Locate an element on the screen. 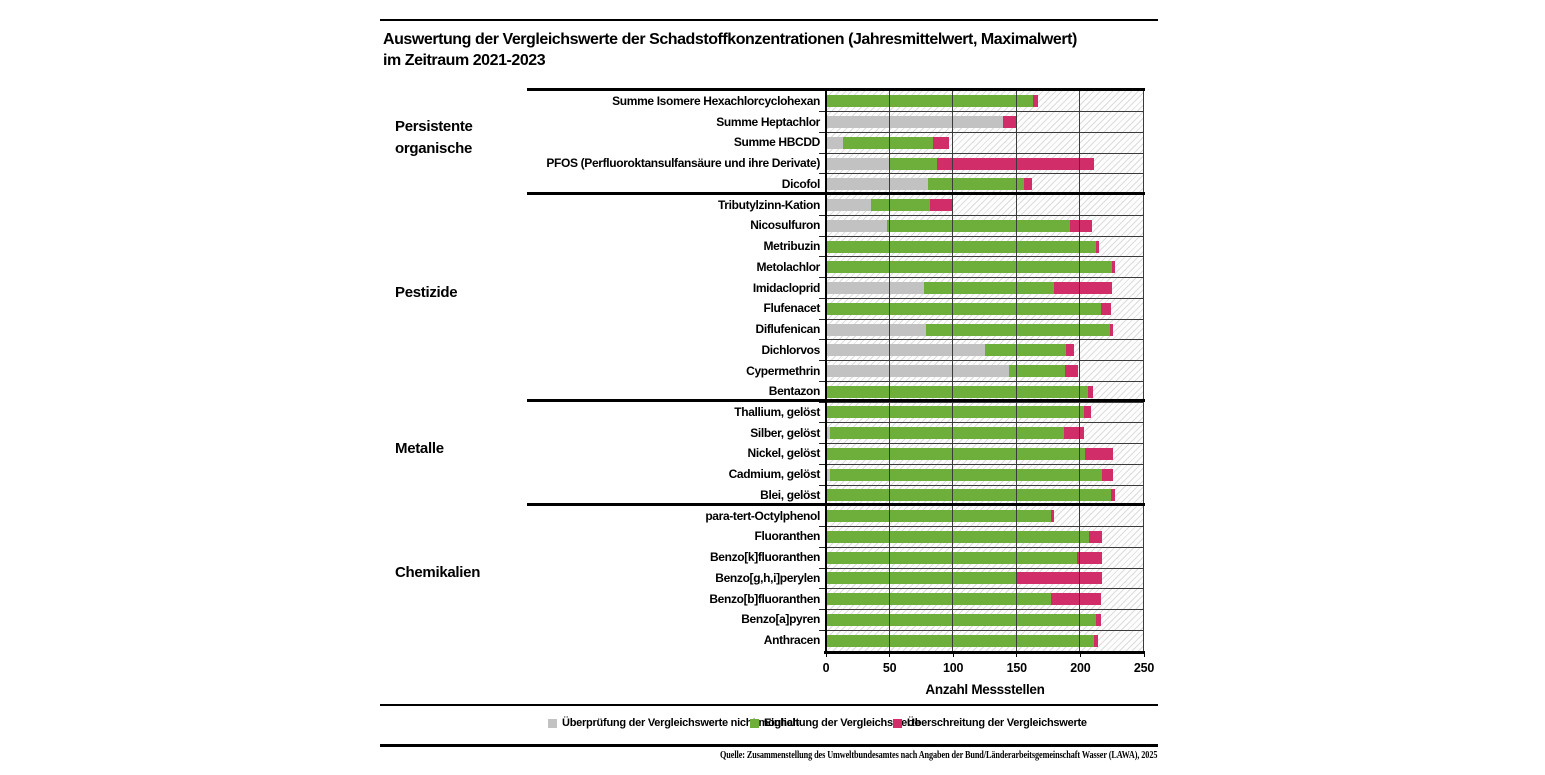  row-label: Fluoranthen is located at coordinates (787, 536).